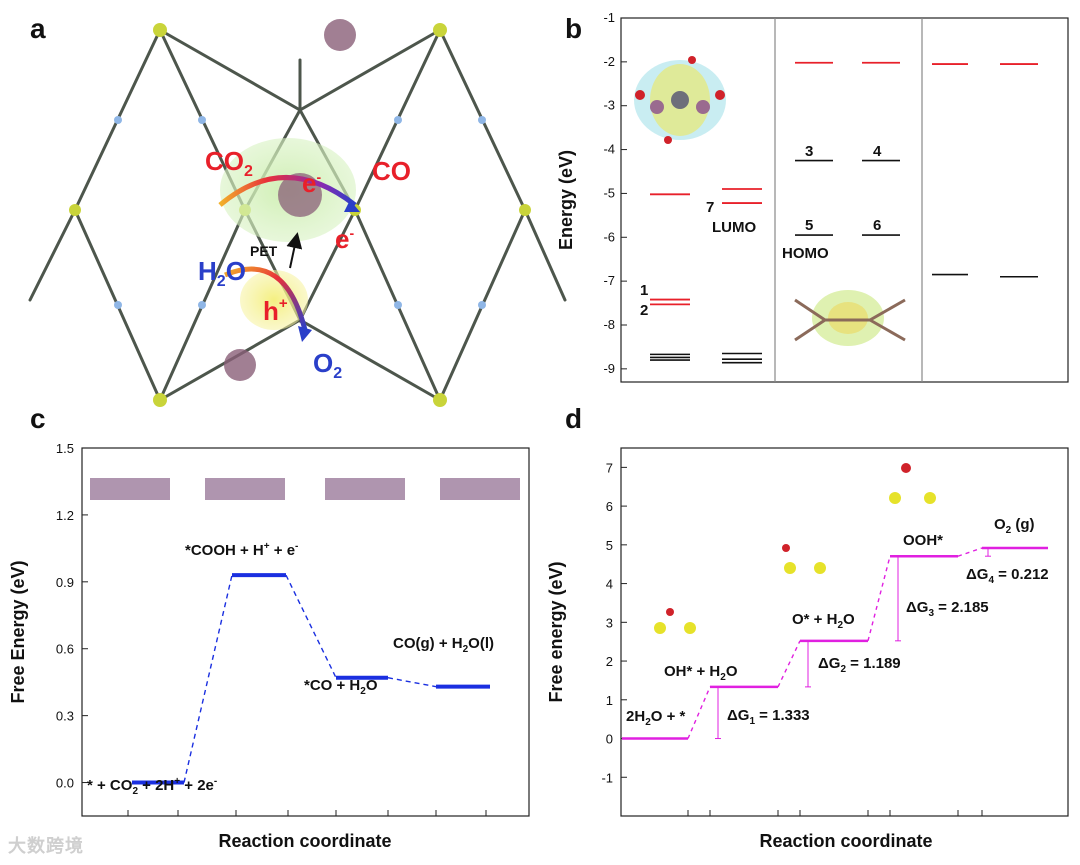 The height and width of the screenshot is (865, 1080). I want to click on panel-d-y-tick-label: 7, so click(609, 467).